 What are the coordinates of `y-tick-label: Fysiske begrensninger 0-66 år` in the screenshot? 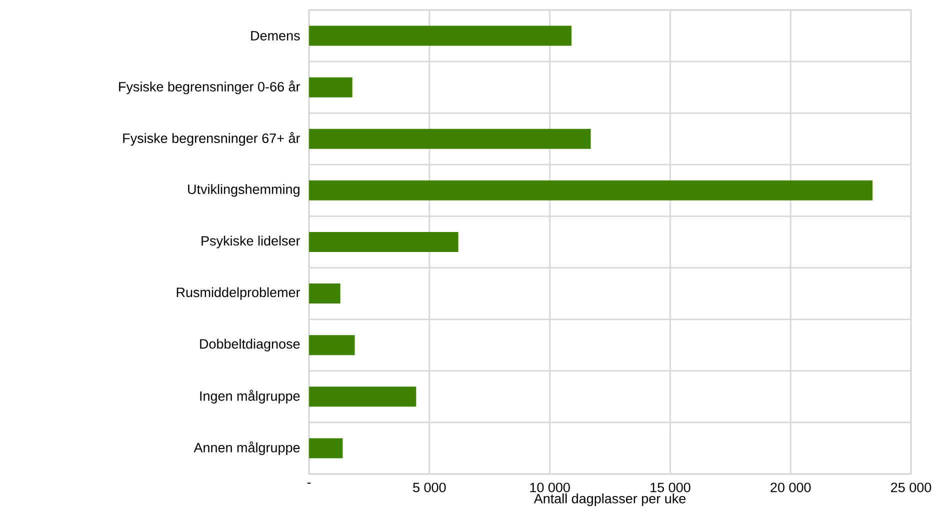 It's located at (209, 87).